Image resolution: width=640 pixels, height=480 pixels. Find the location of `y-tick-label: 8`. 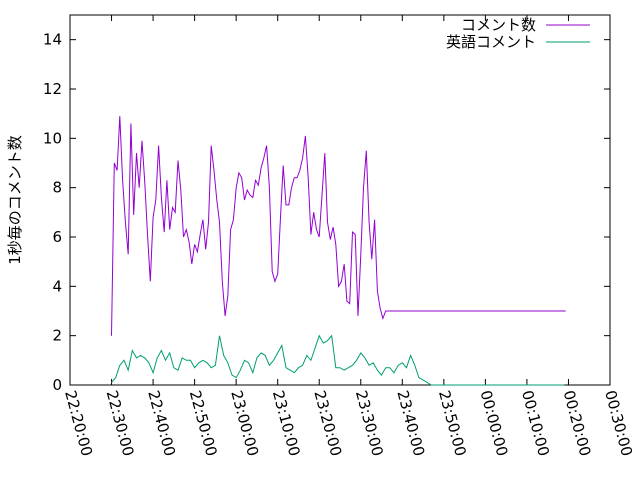

y-tick-label: 8 is located at coordinates (57, 188).